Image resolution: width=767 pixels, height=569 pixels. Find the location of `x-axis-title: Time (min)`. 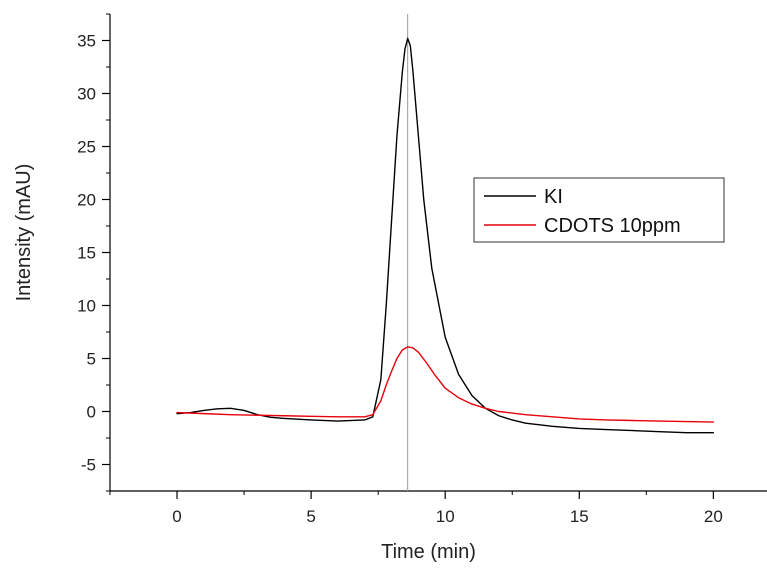

x-axis-title: Time (min) is located at coordinates (428, 552).